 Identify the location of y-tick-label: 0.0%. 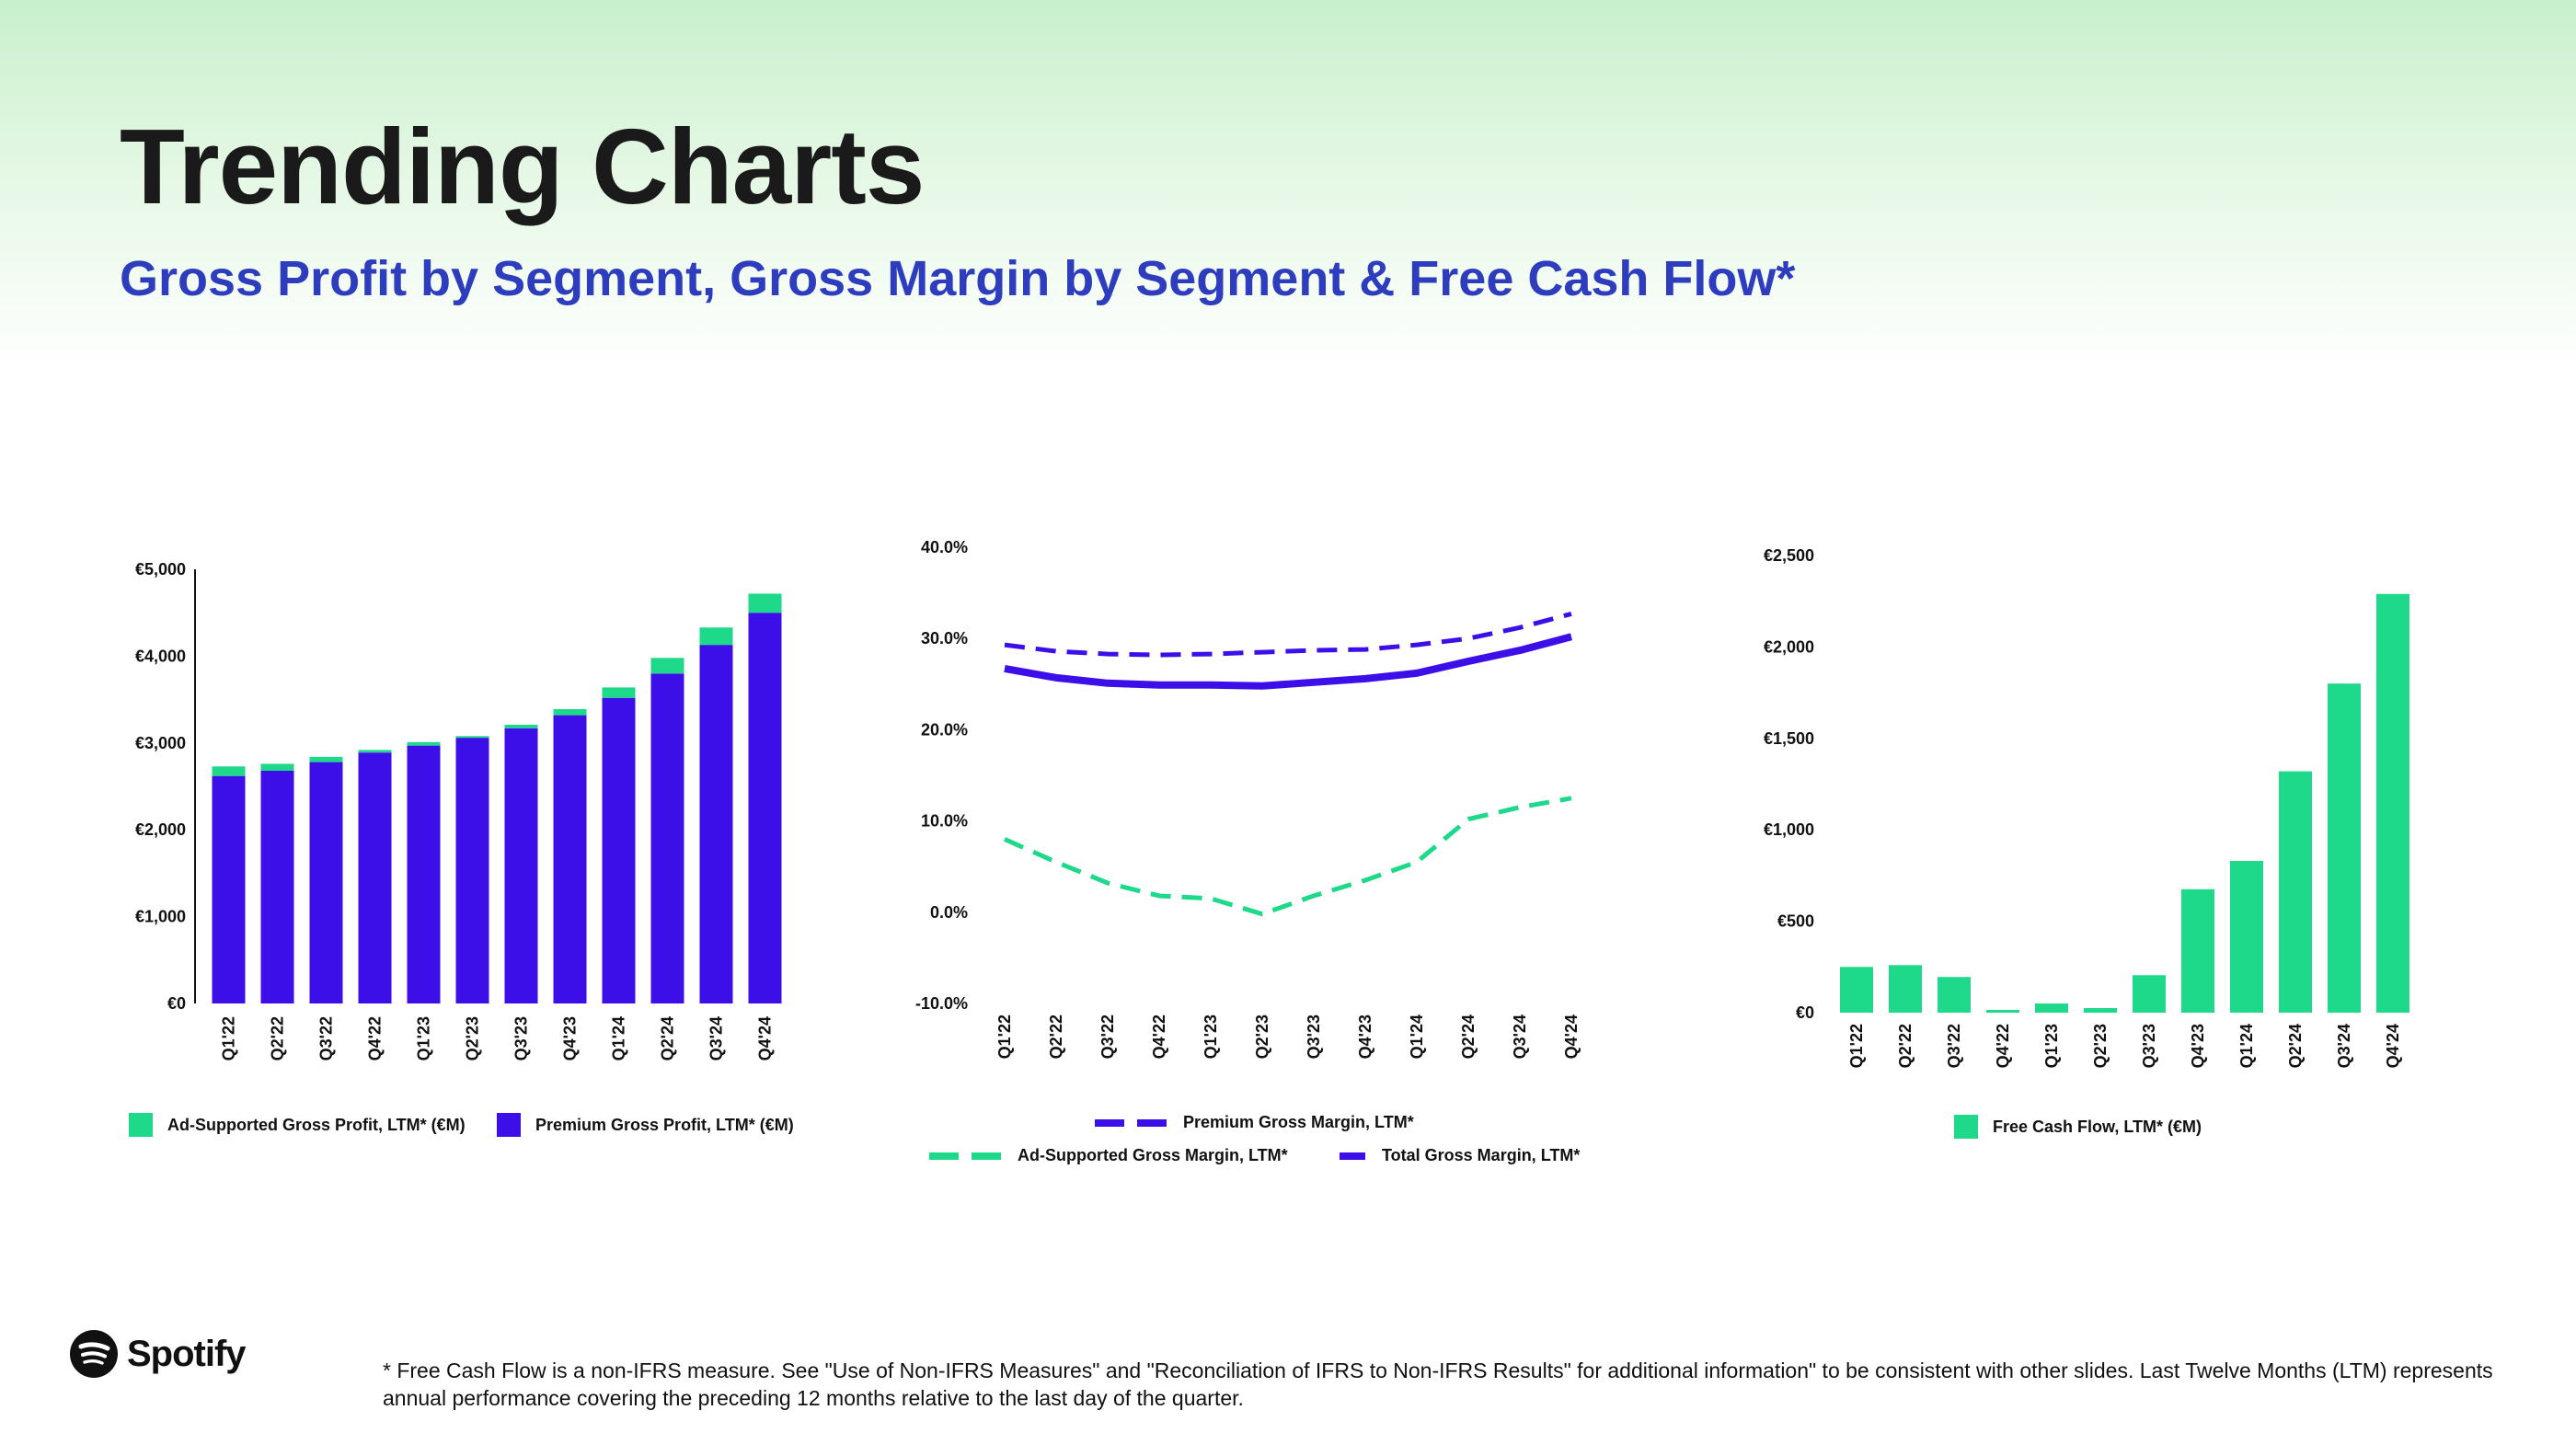
(949, 912).